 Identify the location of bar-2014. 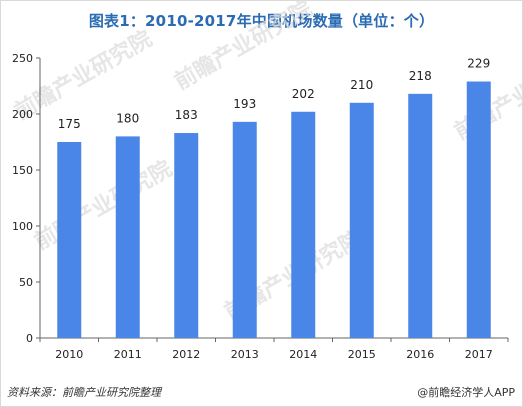
(303, 224).